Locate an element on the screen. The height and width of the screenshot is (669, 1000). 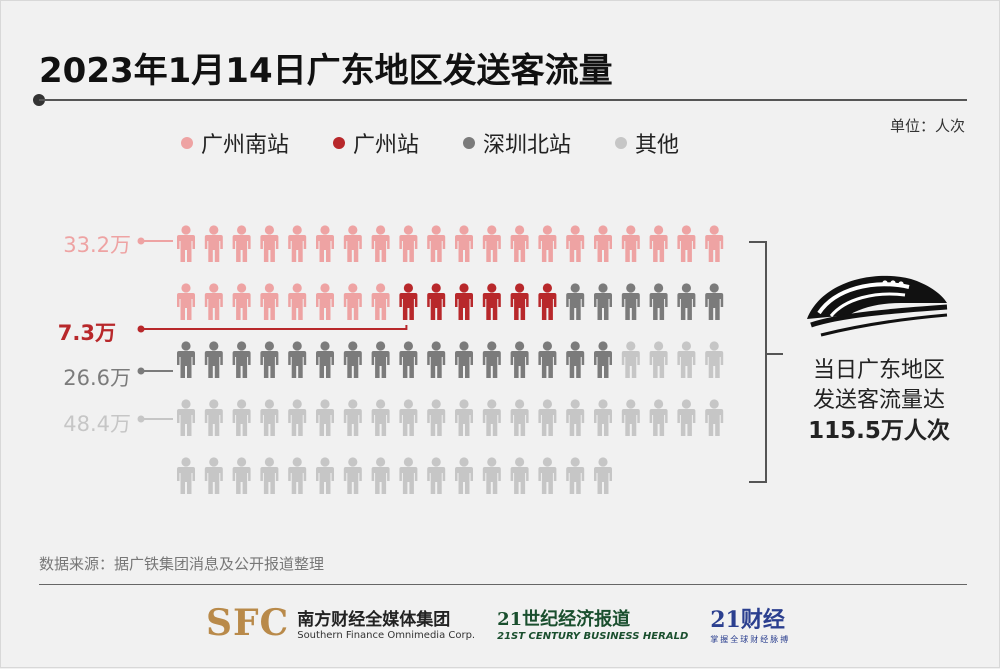
legend-label-shenzhen-north: 深圳北站 is located at coordinates (527, 145).